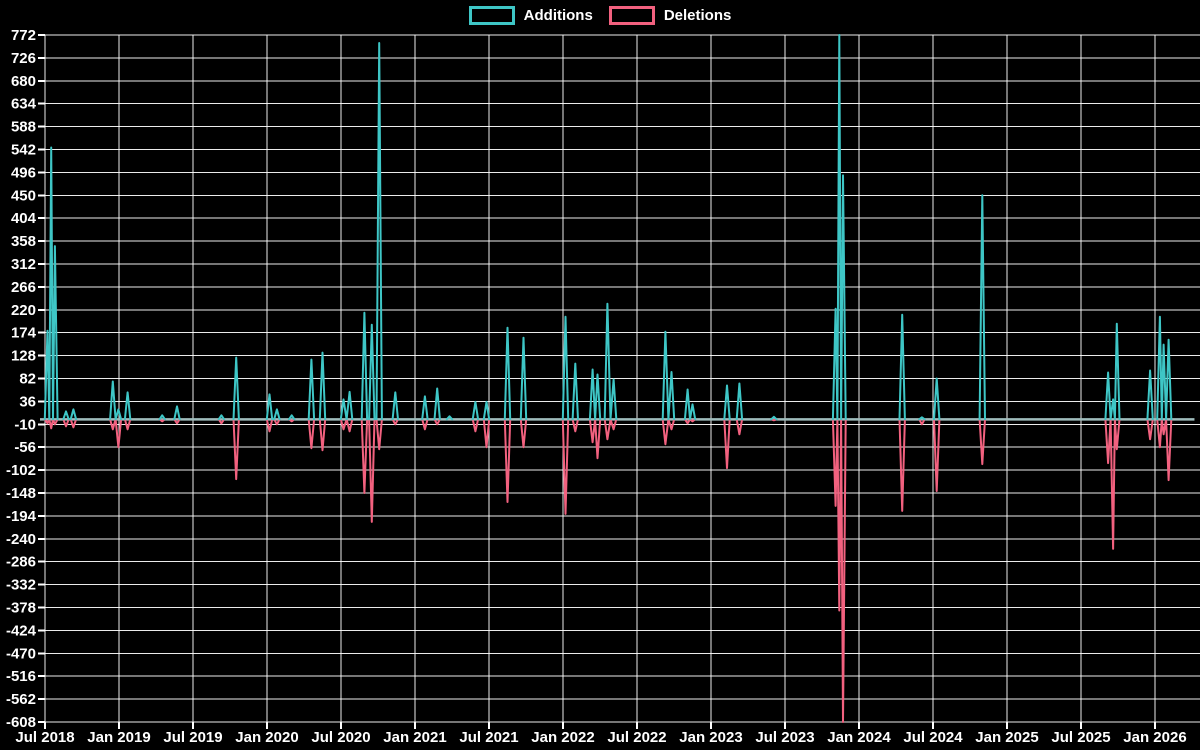 This screenshot has width=1200, height=750. I want to click on y-tick-label: 358, so click(23, 241).